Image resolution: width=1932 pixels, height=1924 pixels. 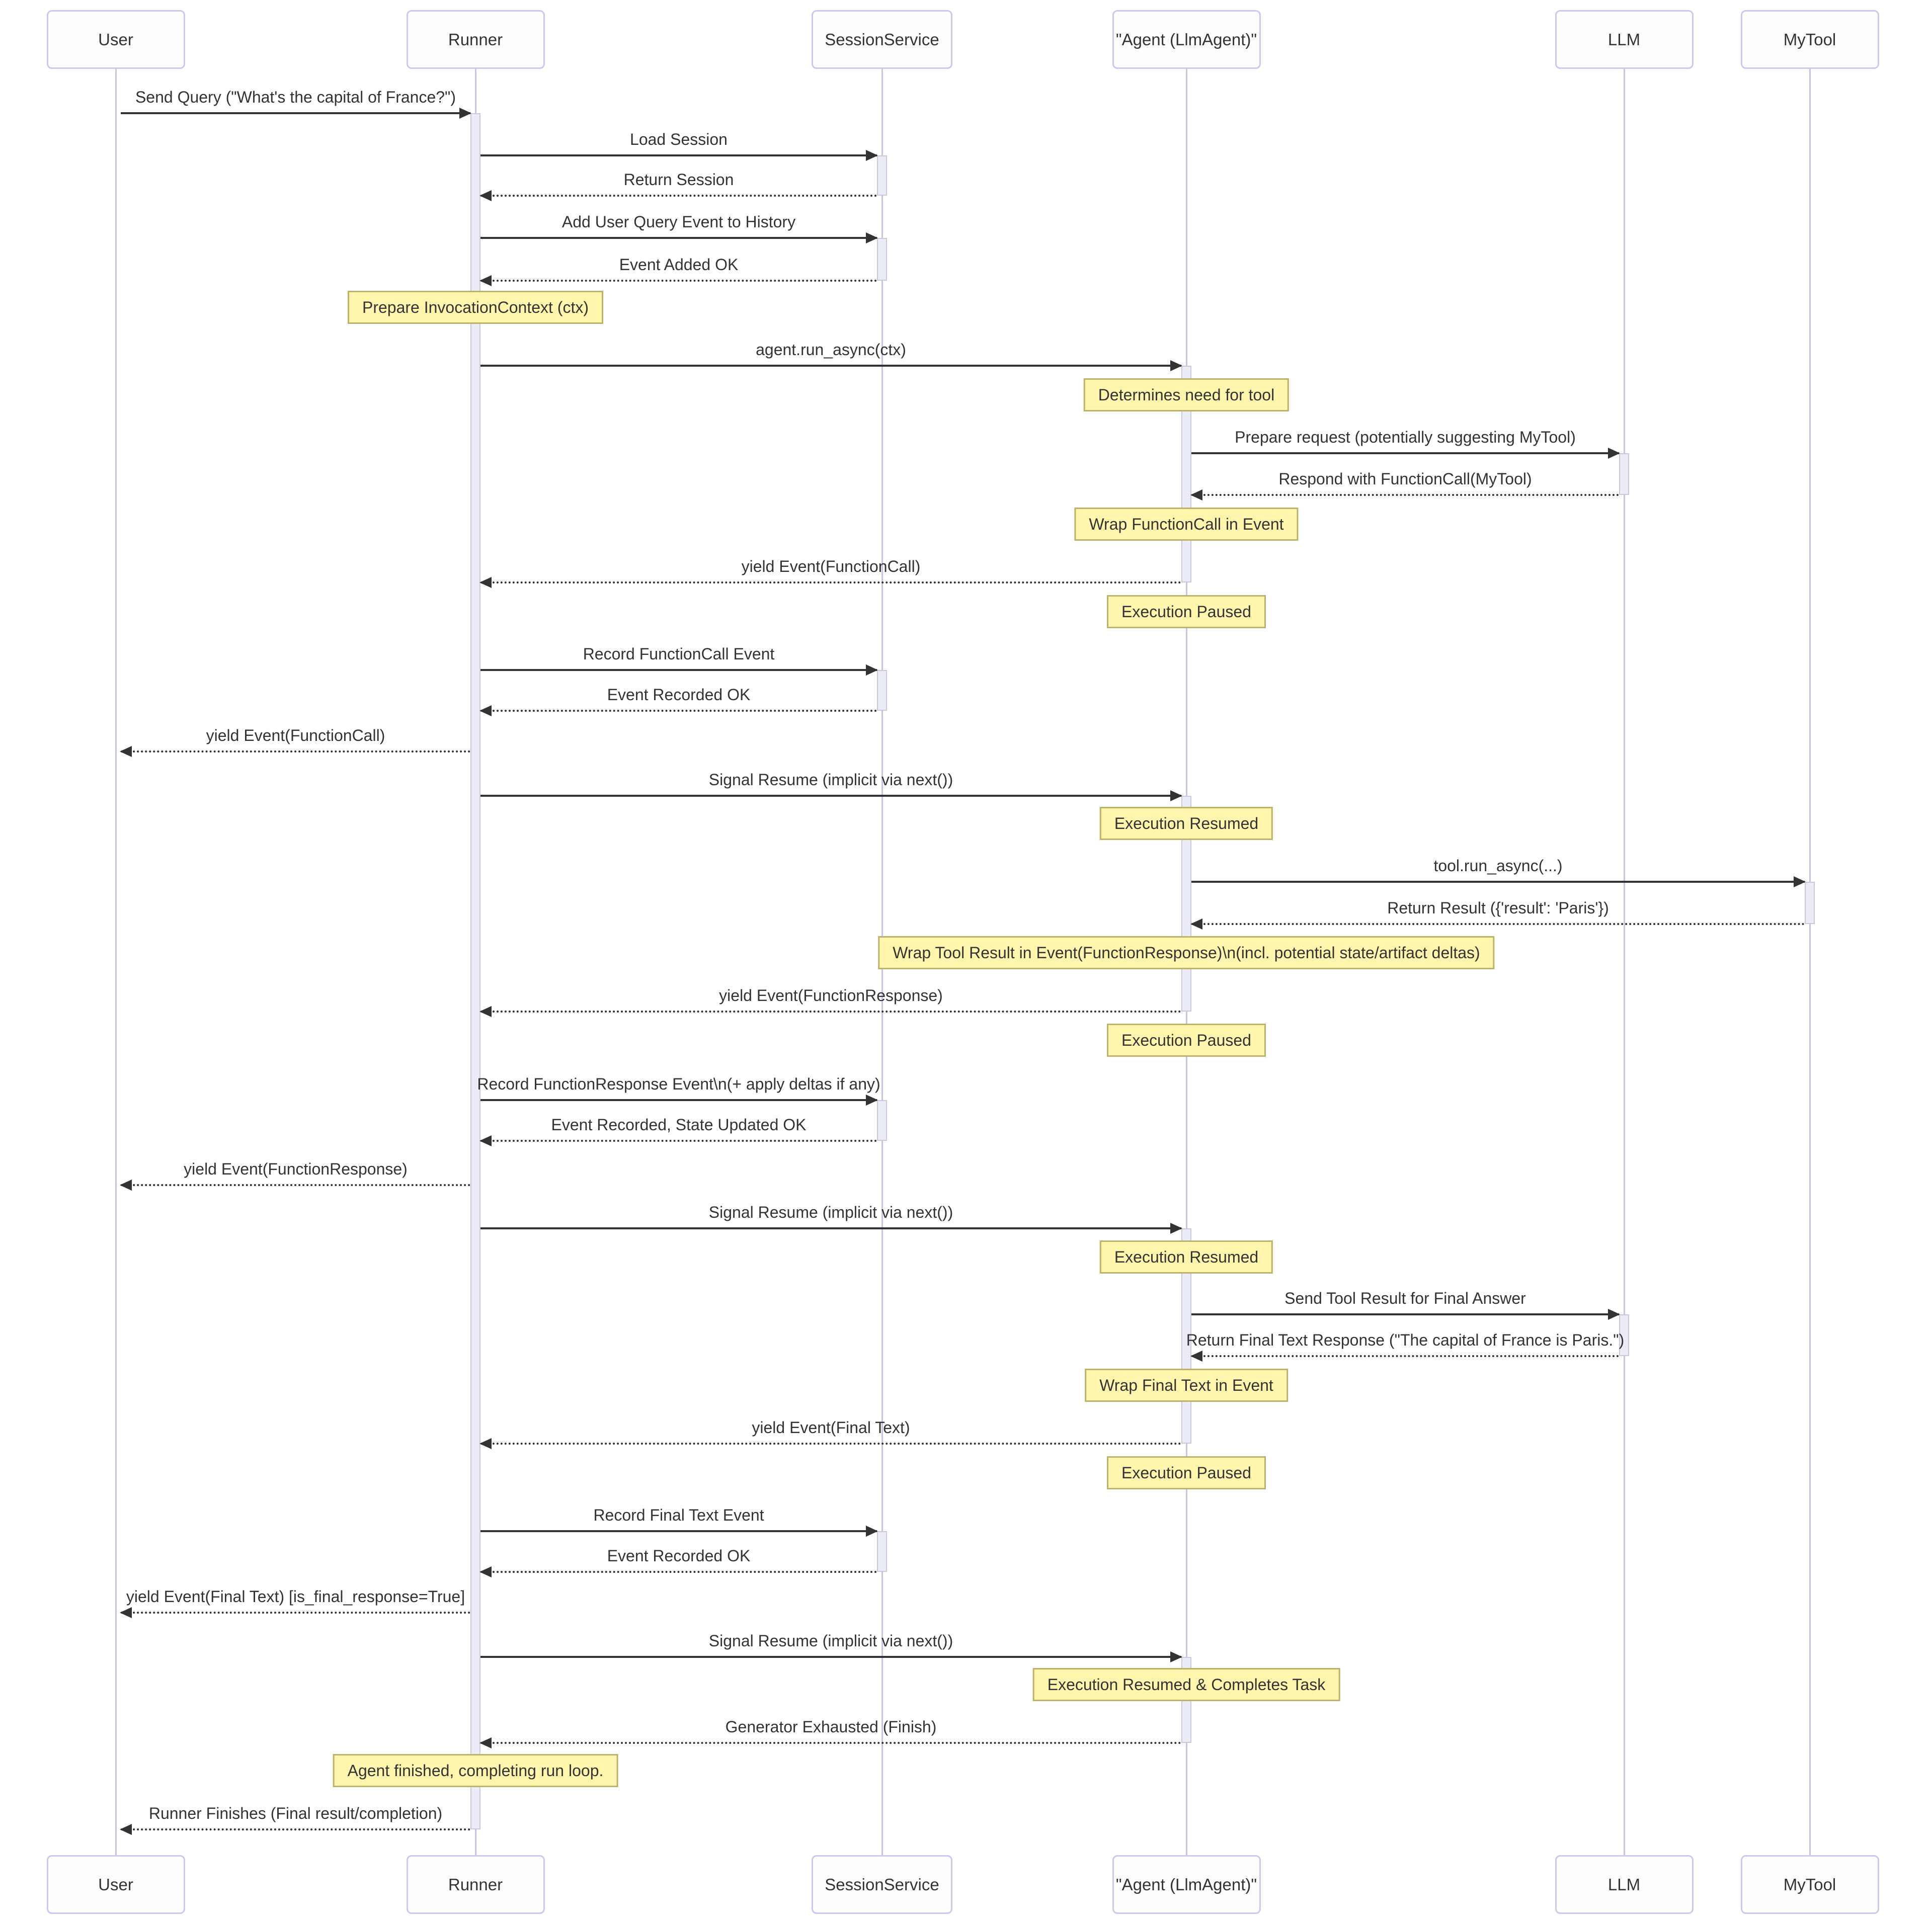 I want to click on note-9: Execution Paused, so click(x=1187, y=1472).